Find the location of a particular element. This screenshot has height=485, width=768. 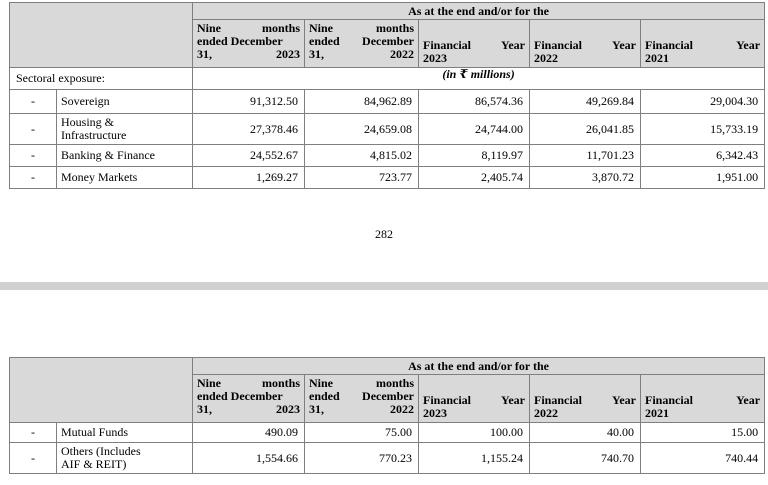

row-label: Banking & Finance is located at coordinates (124, 155).